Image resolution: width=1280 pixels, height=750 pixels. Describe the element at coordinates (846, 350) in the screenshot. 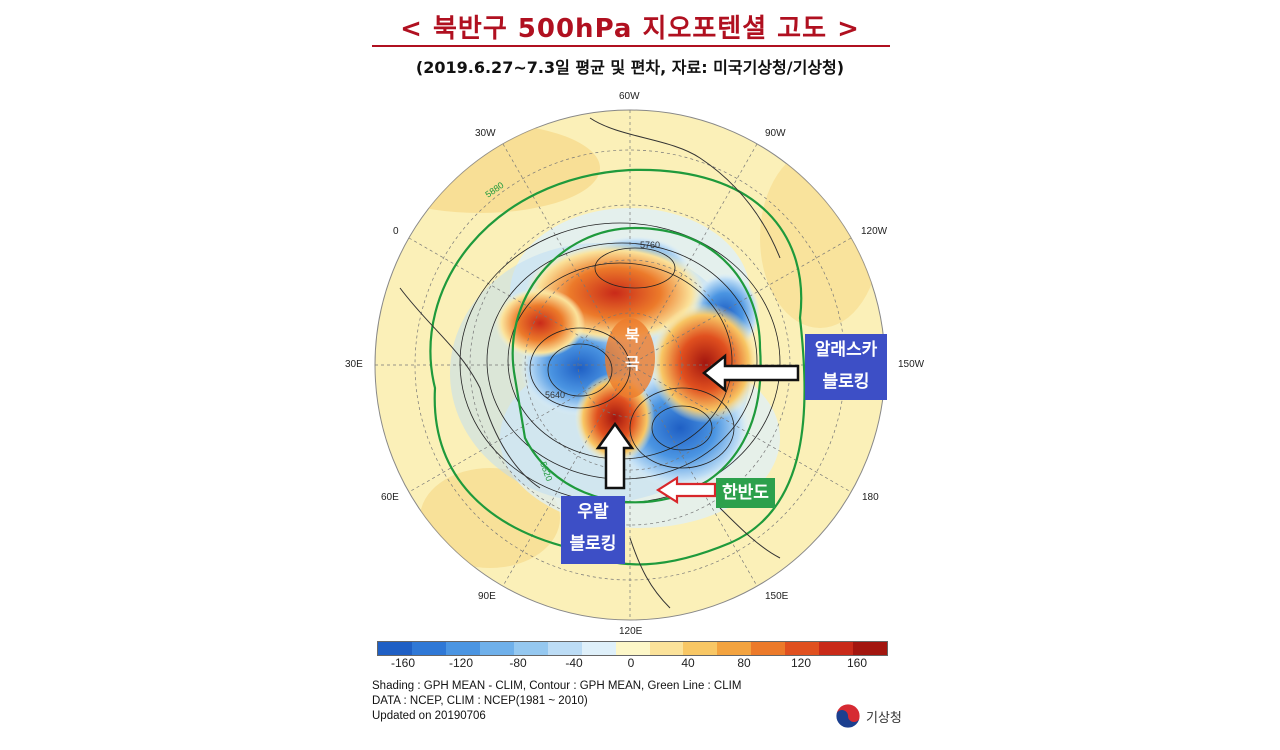

I see `callout-alaska-line1: 알래스카` at that location.